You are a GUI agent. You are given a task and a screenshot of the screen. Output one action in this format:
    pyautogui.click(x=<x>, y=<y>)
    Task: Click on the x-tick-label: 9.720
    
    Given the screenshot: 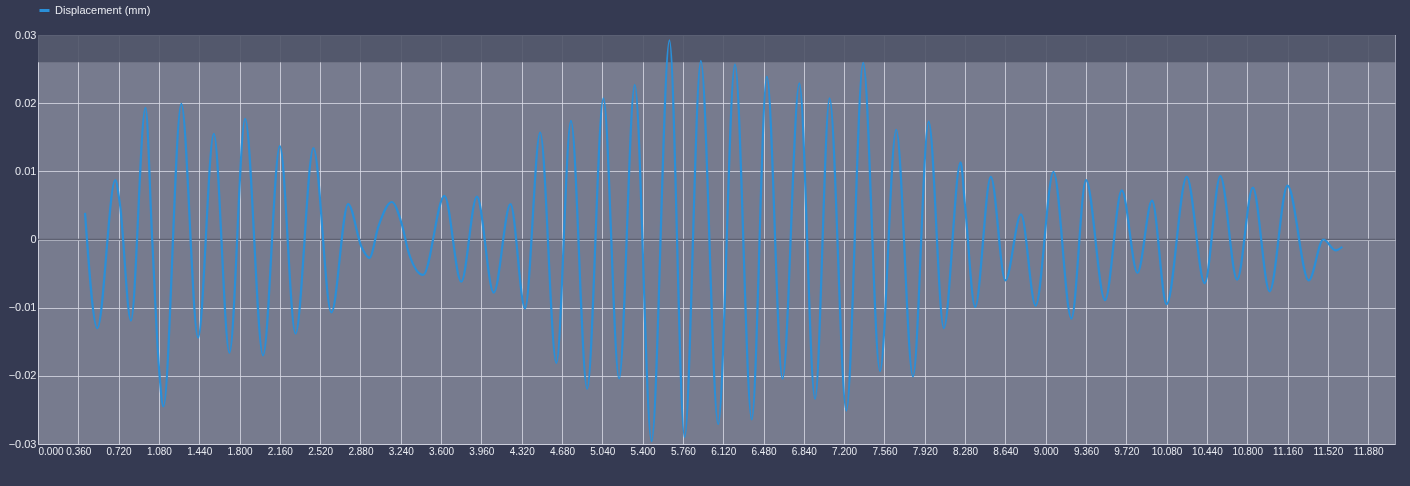 What is the action you would take?
    pyautogui.click(x=1127, y=451)
    